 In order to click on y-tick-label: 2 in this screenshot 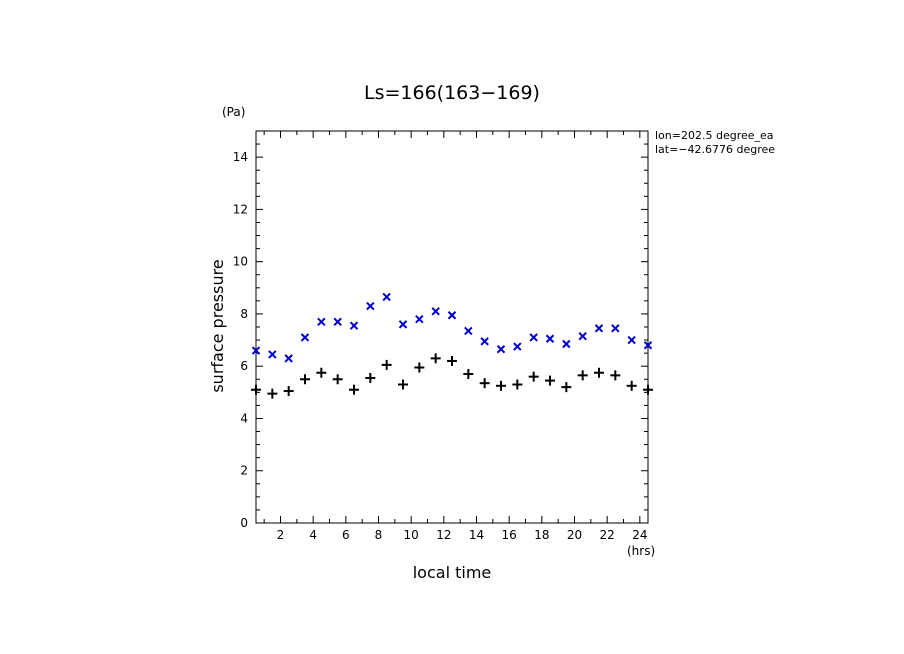, I will do `click(244, 471)`.